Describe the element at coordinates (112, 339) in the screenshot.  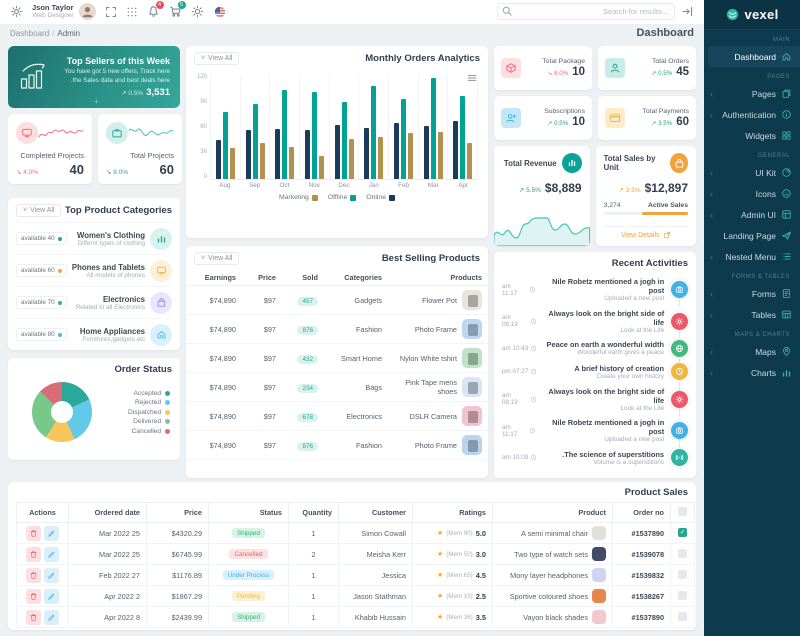
I see `category-desc: Furnitures,gadgets etc.` at that location.